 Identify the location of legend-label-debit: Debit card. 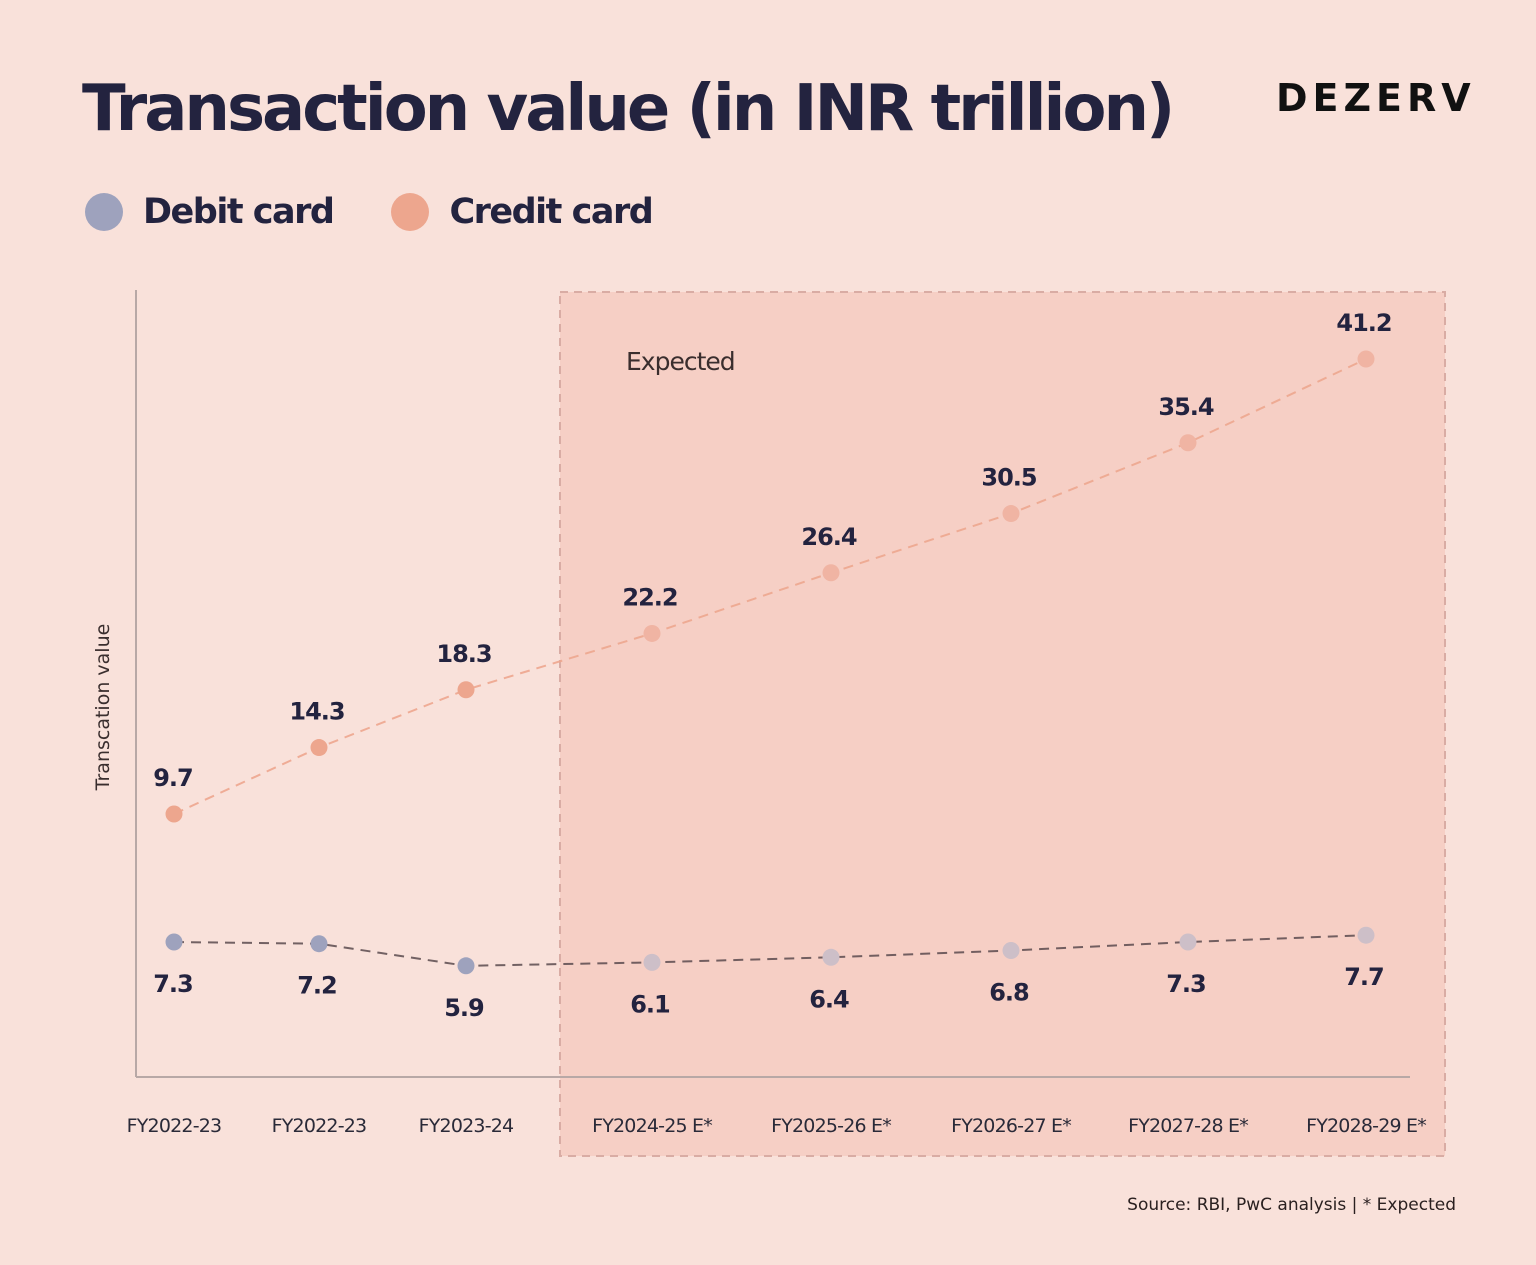
(239, 212).